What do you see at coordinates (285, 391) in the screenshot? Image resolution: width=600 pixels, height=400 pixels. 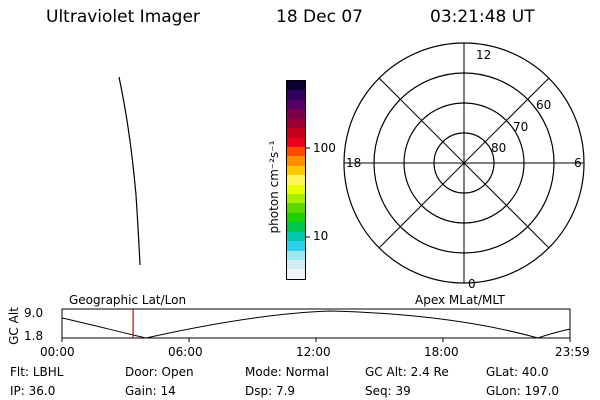 I see `status-dsp-value: 7.9` at bounding box center [285, 391].